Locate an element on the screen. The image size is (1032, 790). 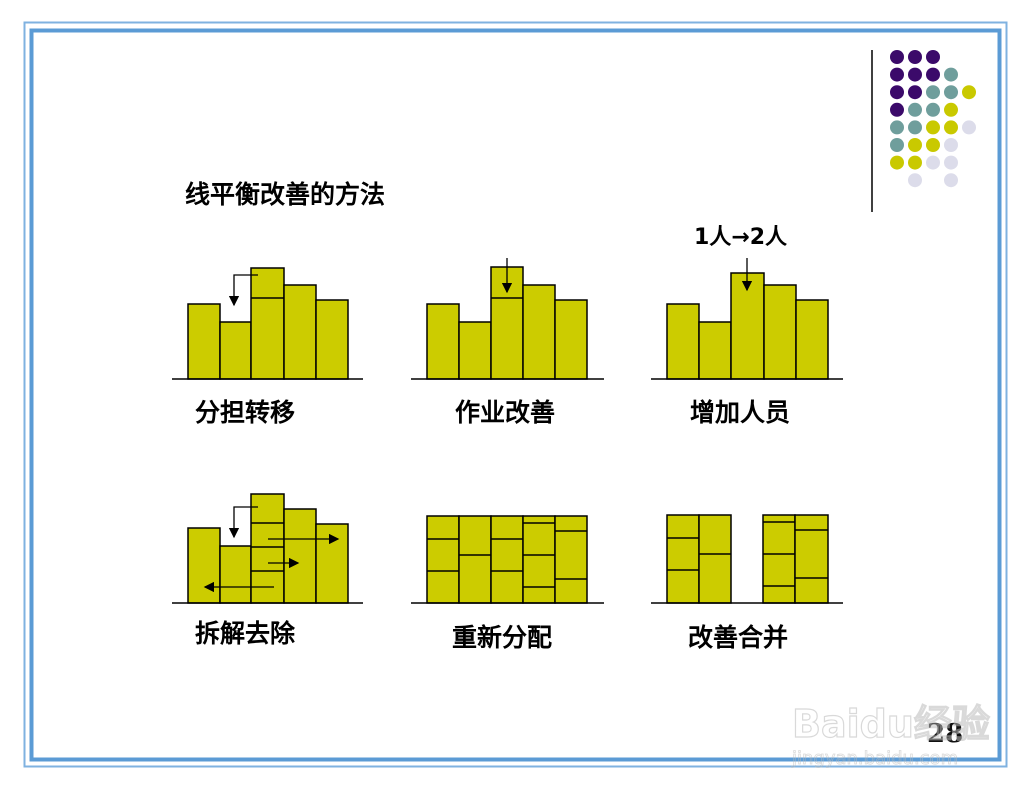
dot-decoration is located at coordinates (933, 119).